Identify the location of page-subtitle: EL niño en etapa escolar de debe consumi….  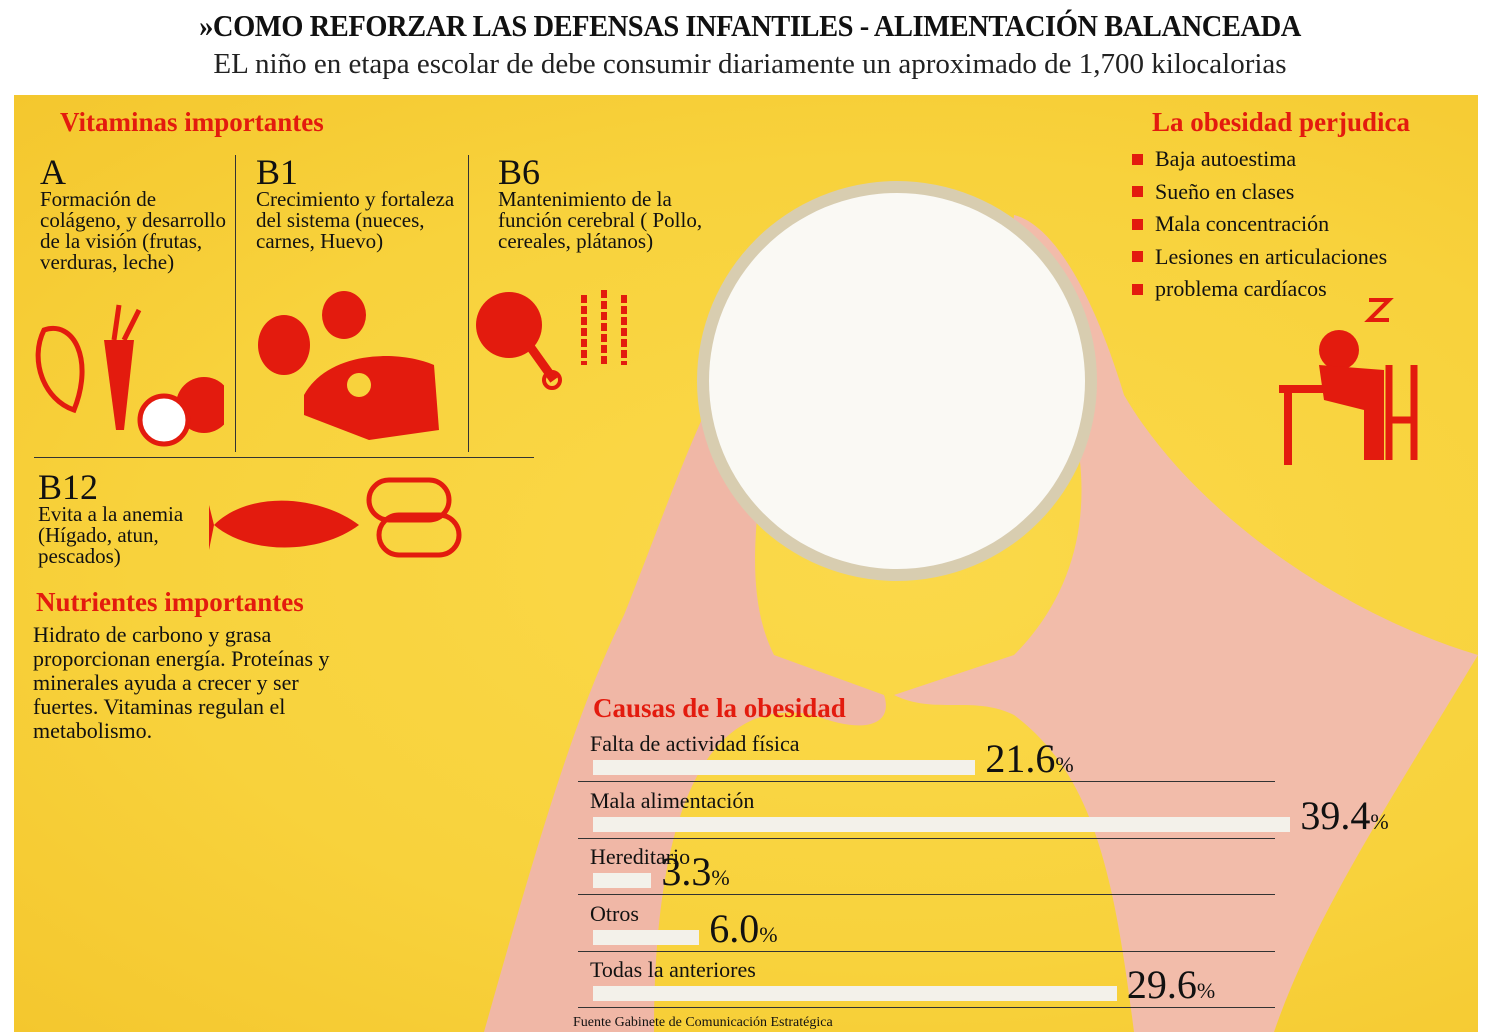
(750, 64).